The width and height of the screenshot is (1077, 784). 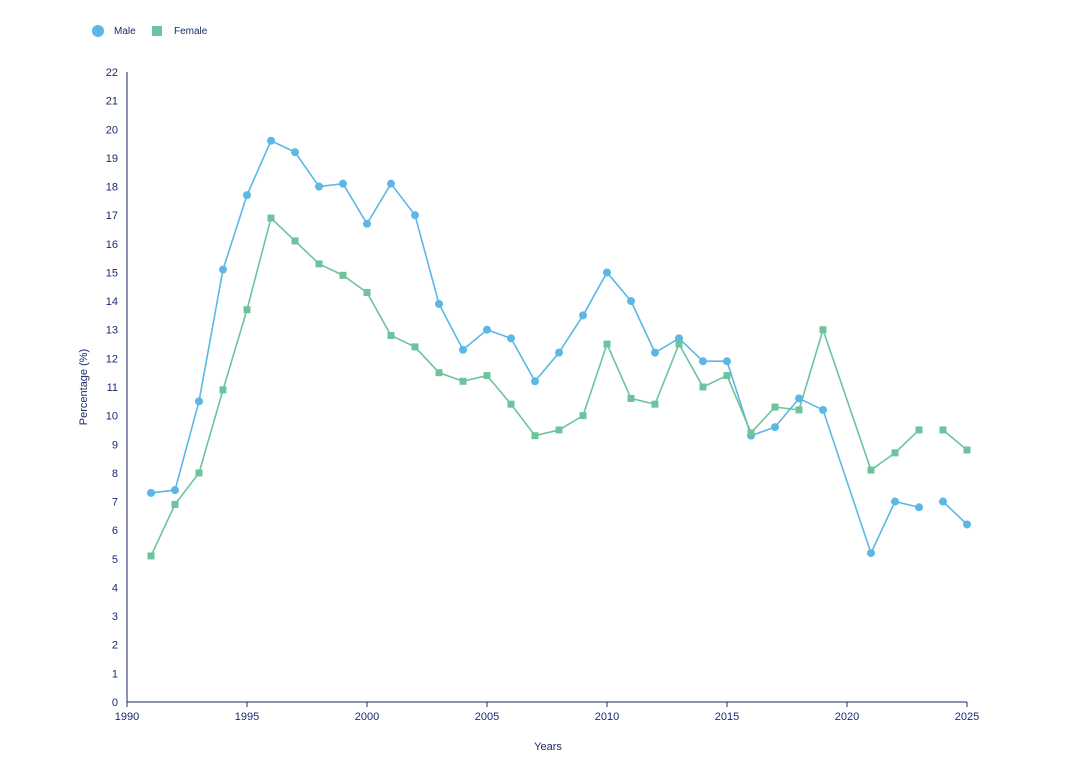 What do you see at coordinates (955, 513) in the screenshot?
I see `series-line-male` at bounding box center [955, 513].